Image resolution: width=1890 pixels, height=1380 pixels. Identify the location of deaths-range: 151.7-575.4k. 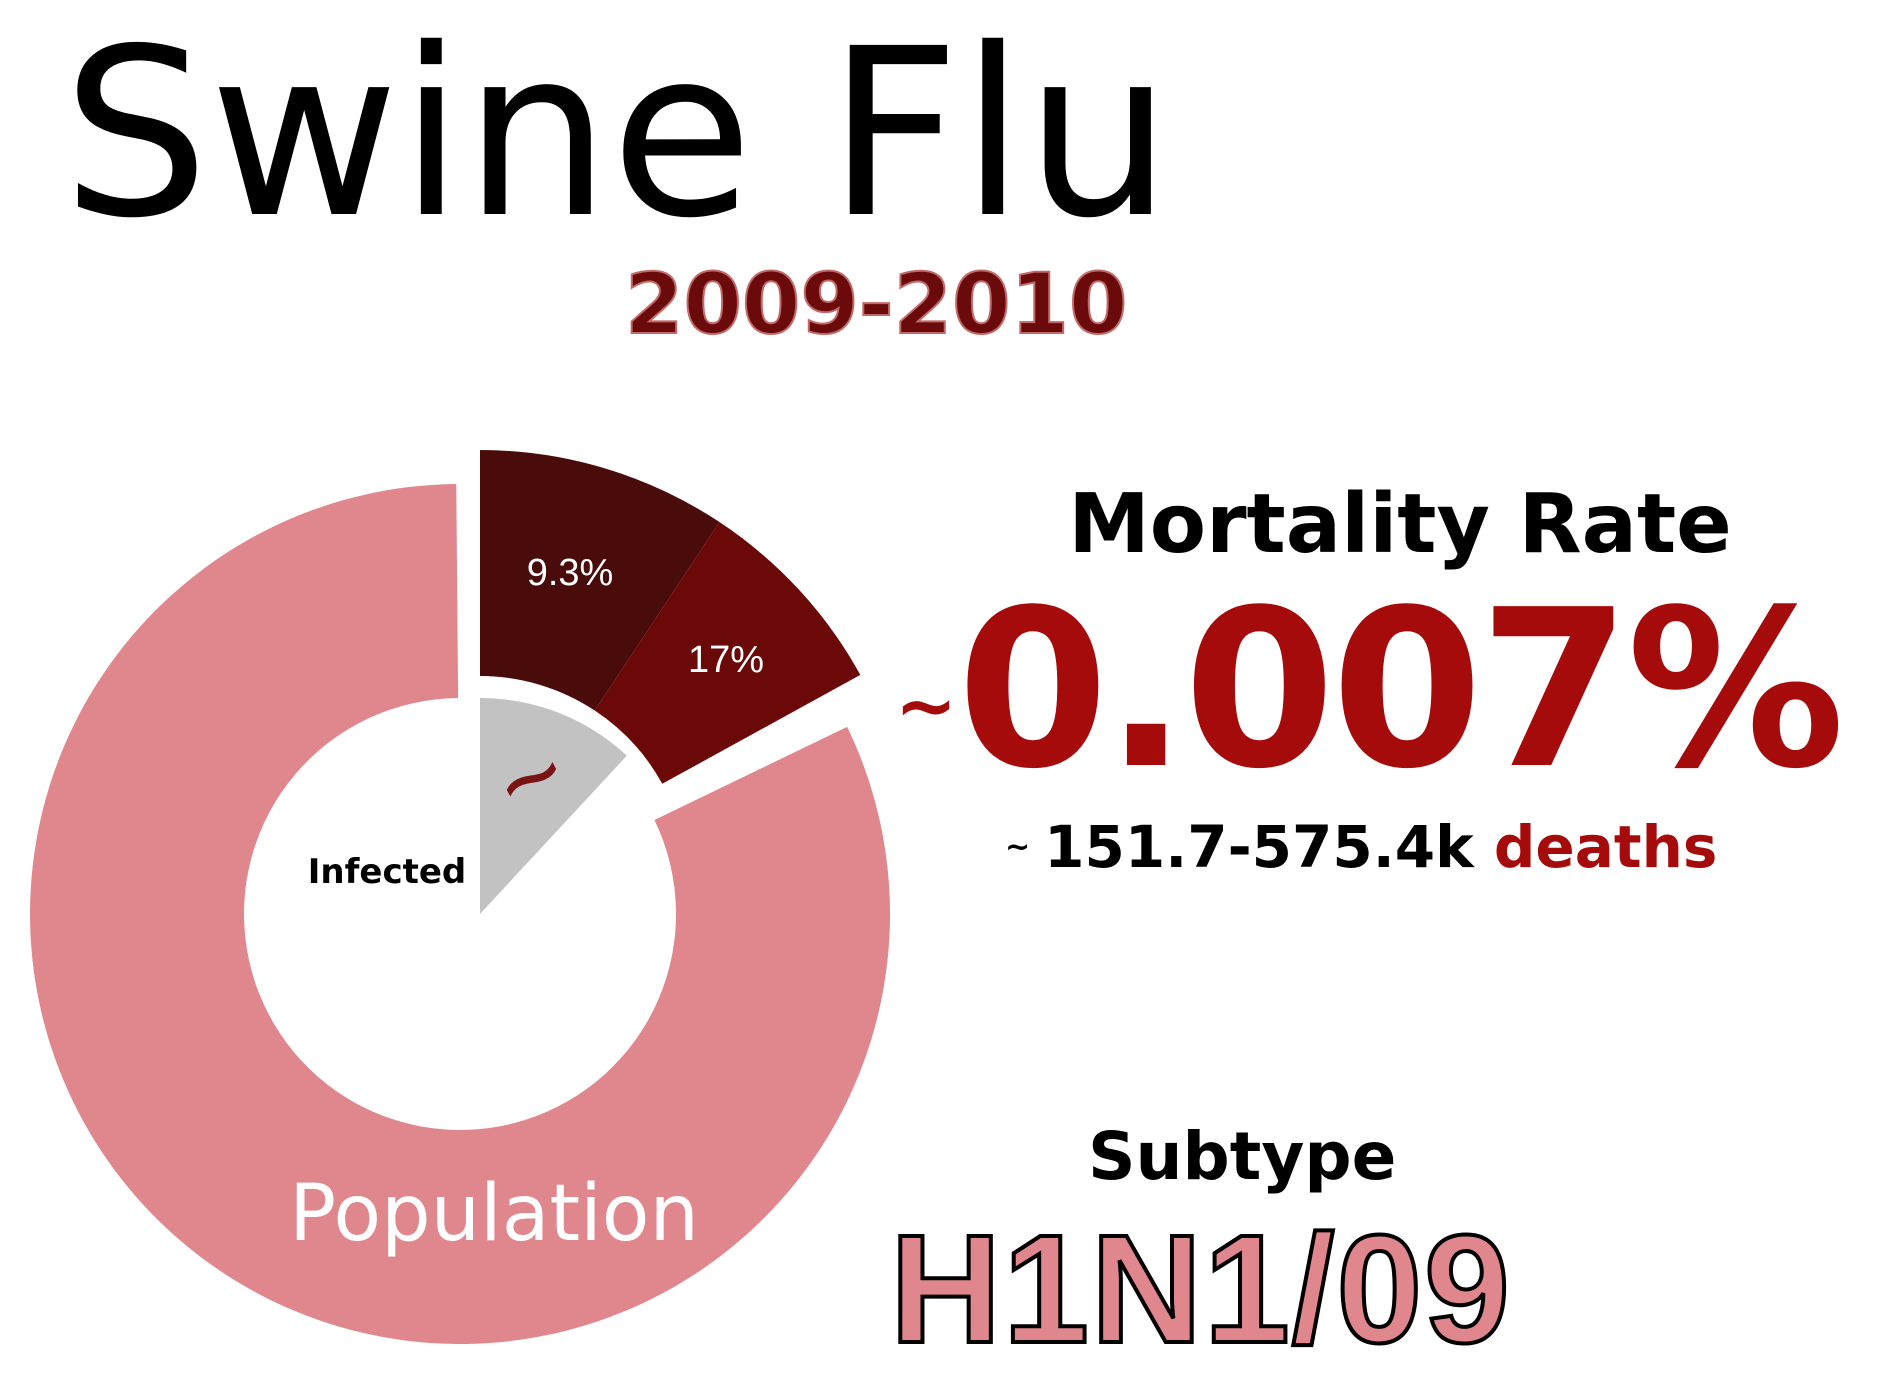
(1259, 847).